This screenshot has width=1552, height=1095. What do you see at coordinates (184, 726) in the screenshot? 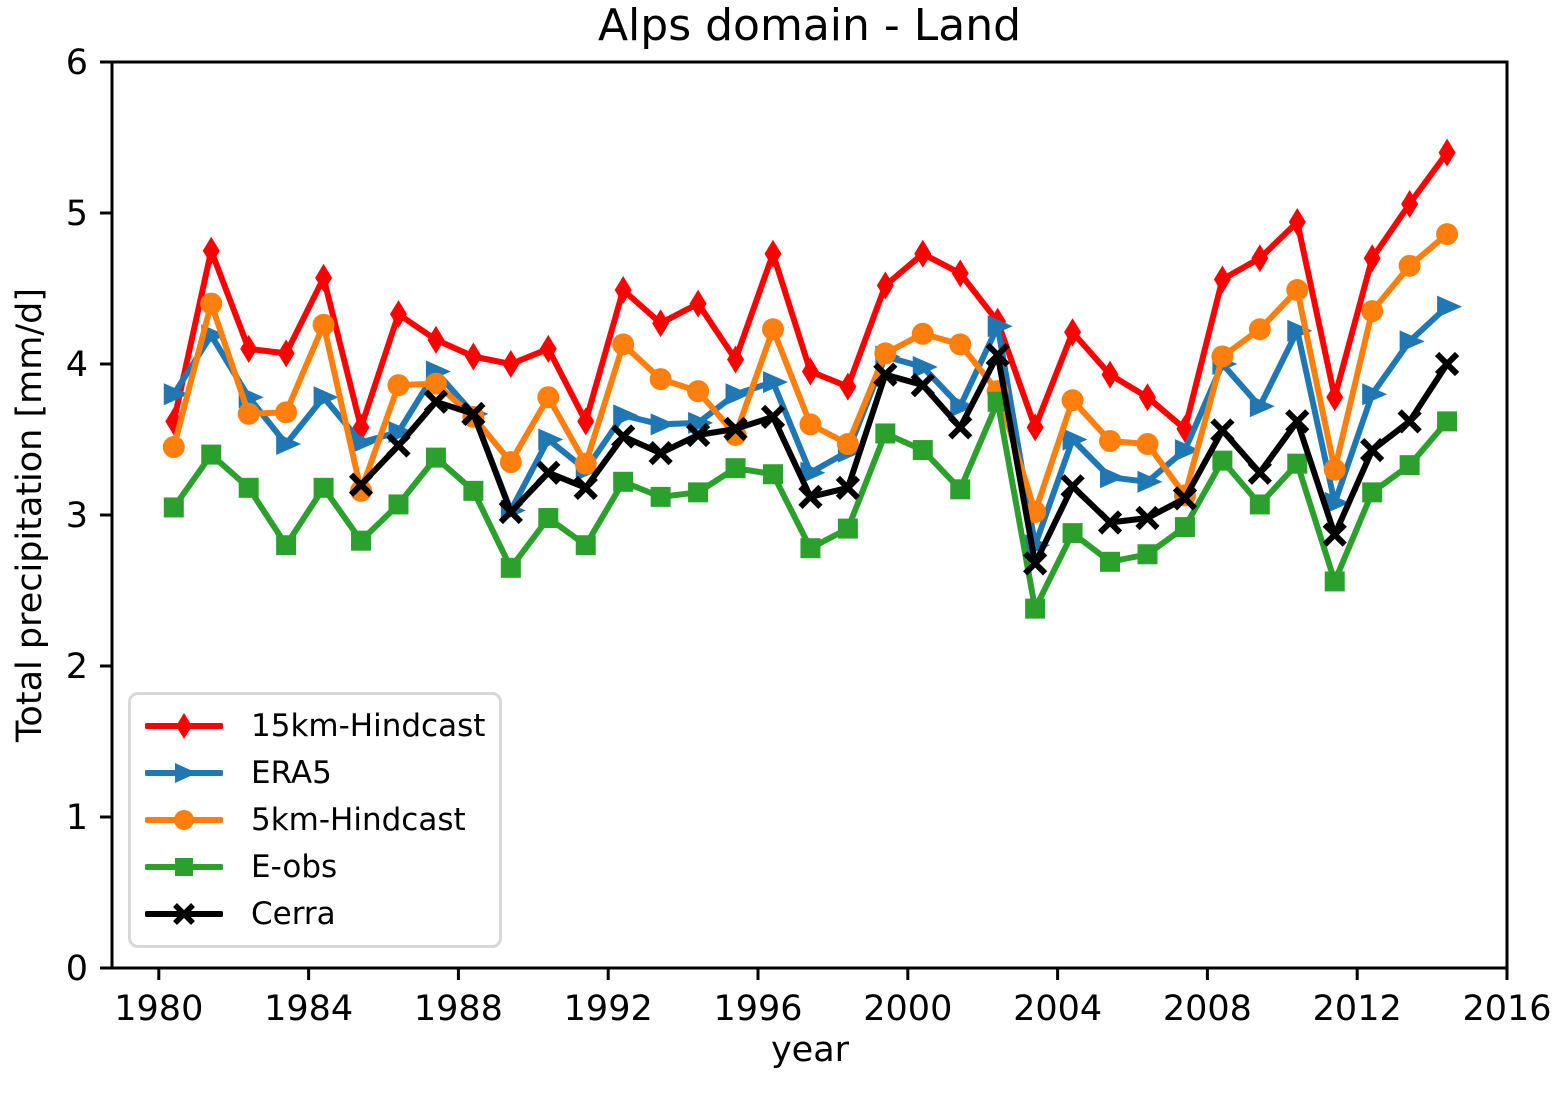
I see `diamond-legend-marker-icon` at bounding box center [184, 726].